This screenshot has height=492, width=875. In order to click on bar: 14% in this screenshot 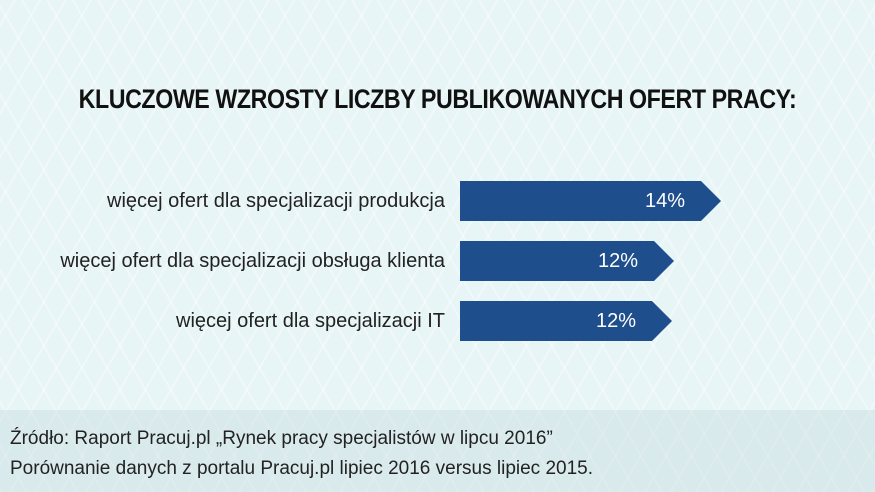, I will do `click(590, 201)`.